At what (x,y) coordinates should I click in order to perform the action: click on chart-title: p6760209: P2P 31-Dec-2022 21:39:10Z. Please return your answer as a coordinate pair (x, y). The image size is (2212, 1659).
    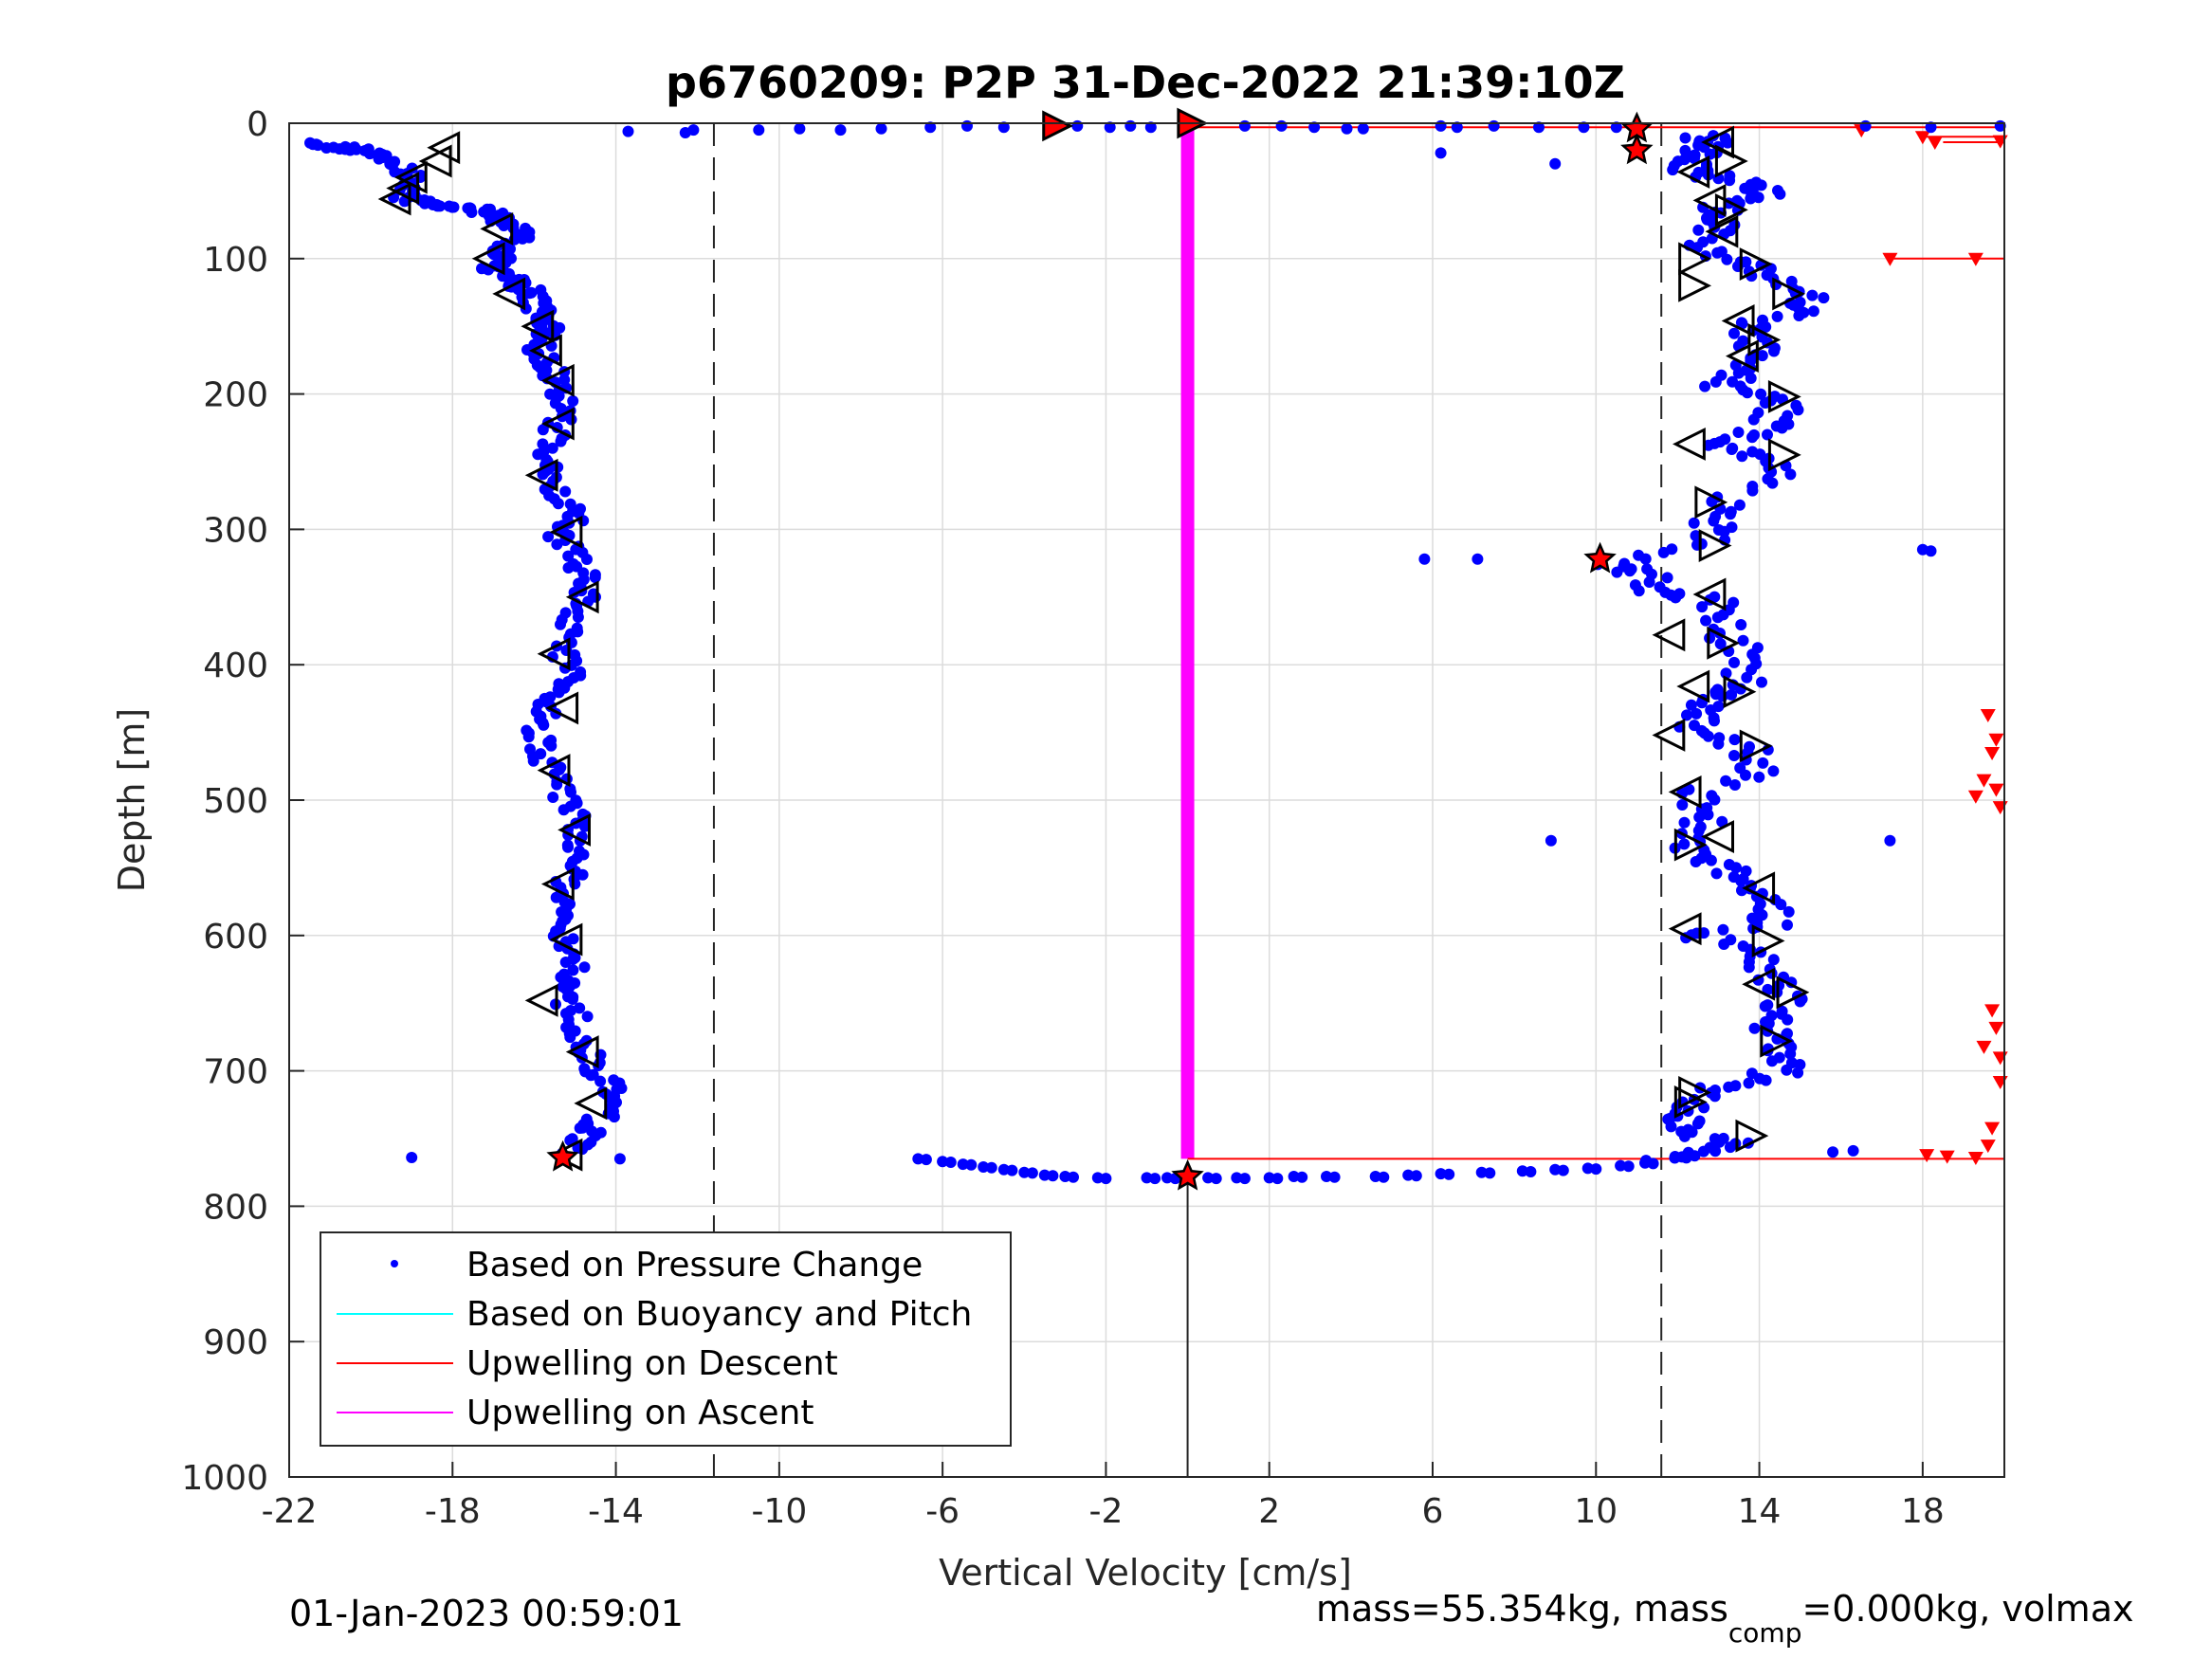
    Looking at the image, I should click on (1145, 82).